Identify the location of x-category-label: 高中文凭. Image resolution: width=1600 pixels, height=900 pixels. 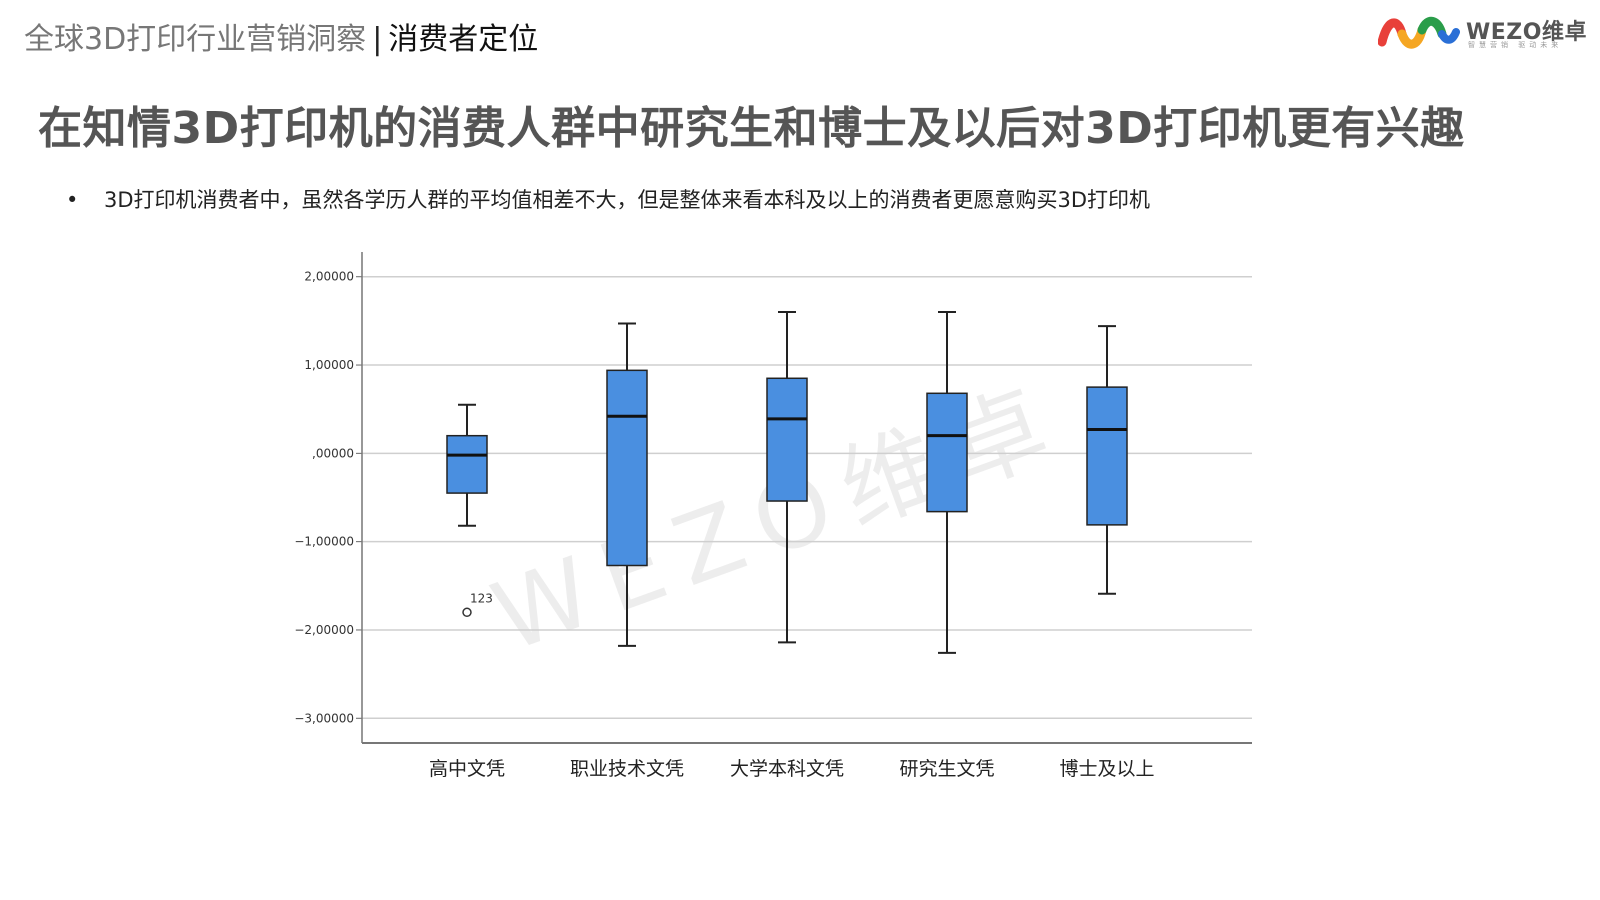
(467, 769).